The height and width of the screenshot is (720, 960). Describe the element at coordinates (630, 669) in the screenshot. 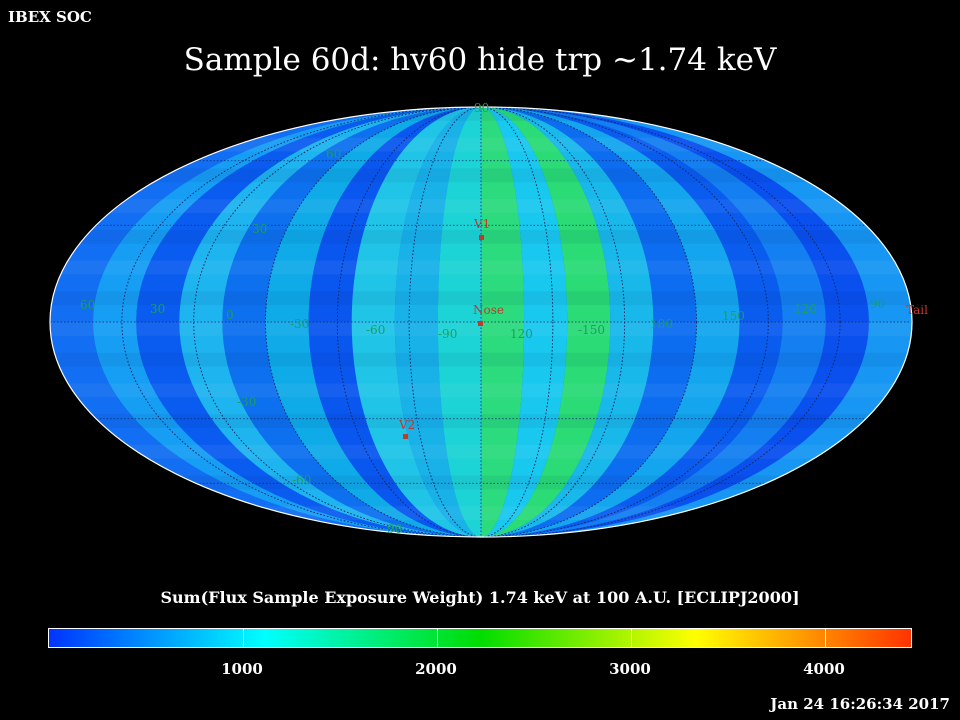

I see `colorbar-tick: 3000` at that location.